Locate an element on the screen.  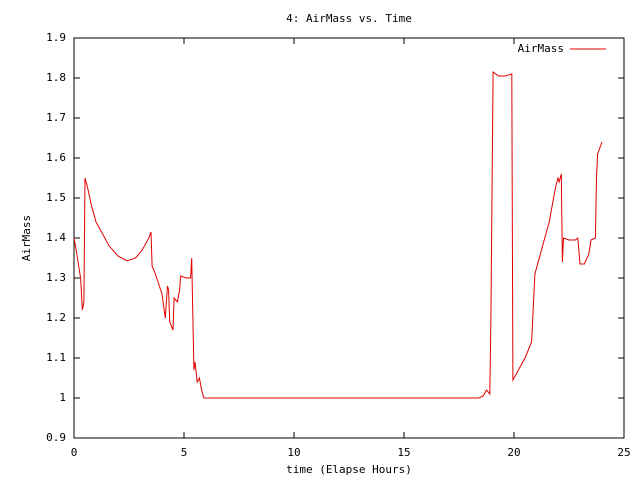
y-tick-label: 1.1 is located at coordinates (56, 357).